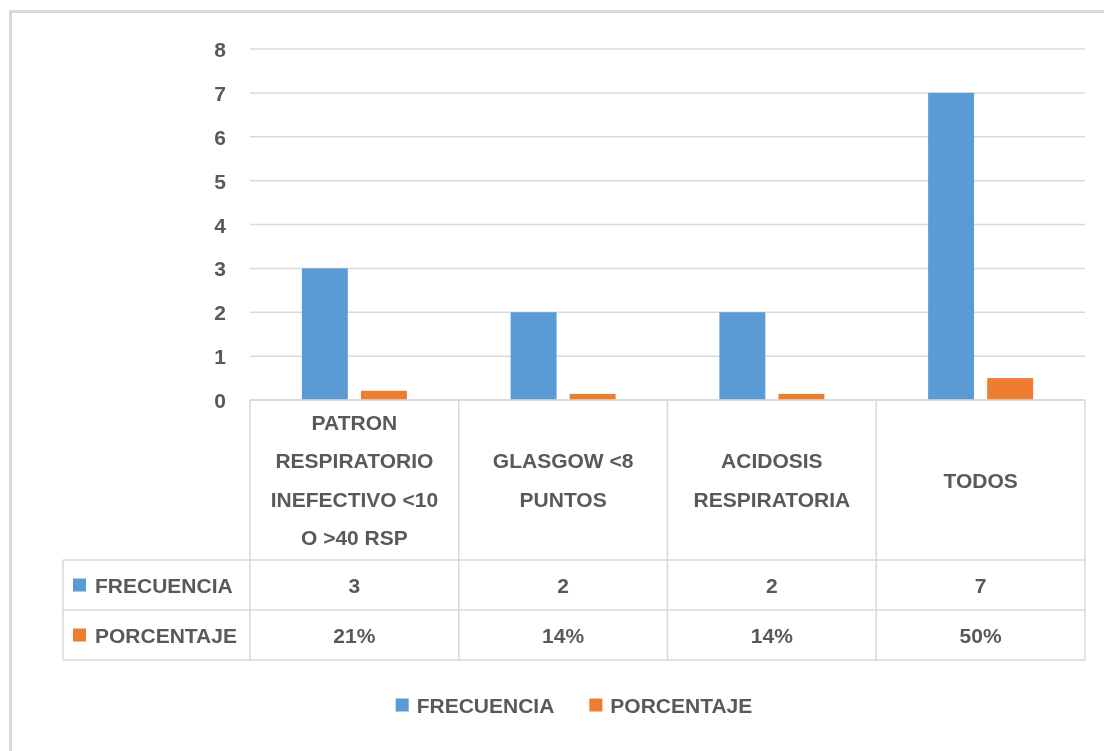 The width and height of the screenshot is (1104, 751). I want to click on text: FRECUENCIA, so click(485, 705).